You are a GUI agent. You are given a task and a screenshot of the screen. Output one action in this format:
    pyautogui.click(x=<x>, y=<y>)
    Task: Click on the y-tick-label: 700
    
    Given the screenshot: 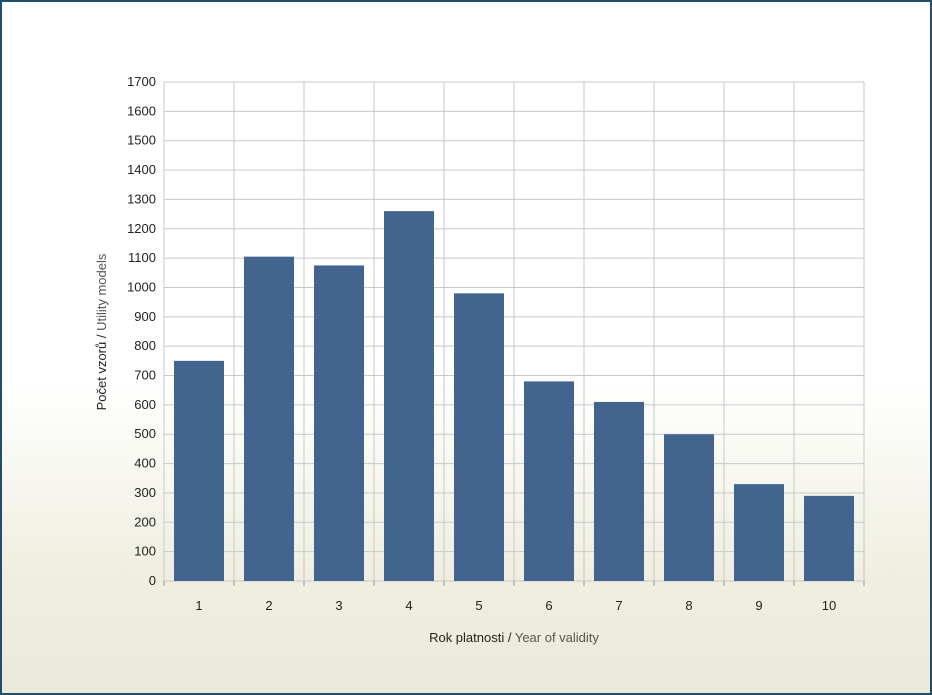 What is the action you would take?
    pyautogui.click(x=145, y=375)
    